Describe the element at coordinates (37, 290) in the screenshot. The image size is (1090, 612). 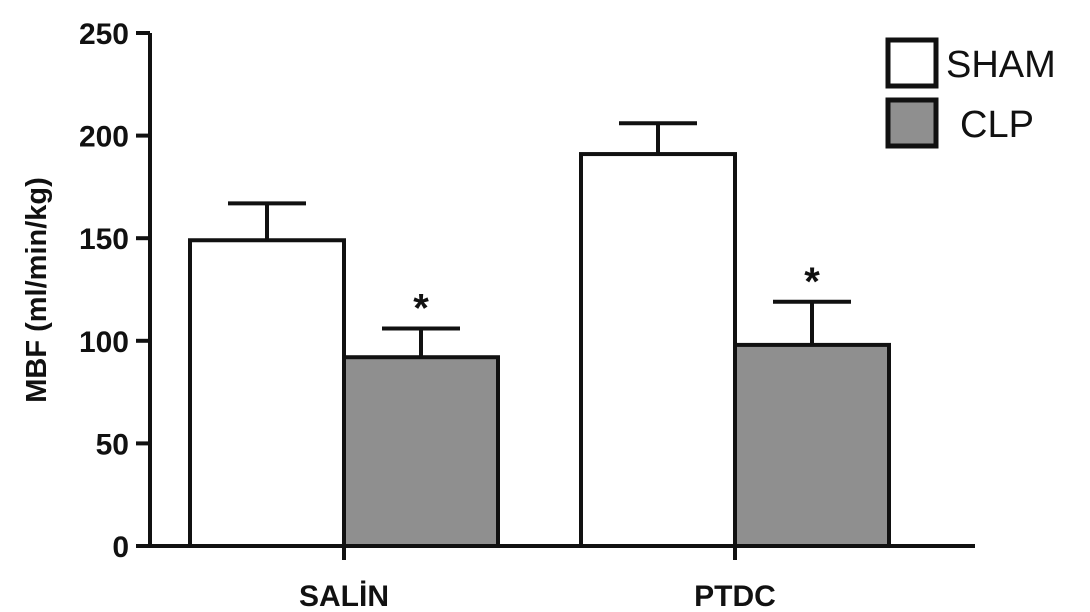
I see `y-axis-title: MBF (ml/min/kg)` at that location.